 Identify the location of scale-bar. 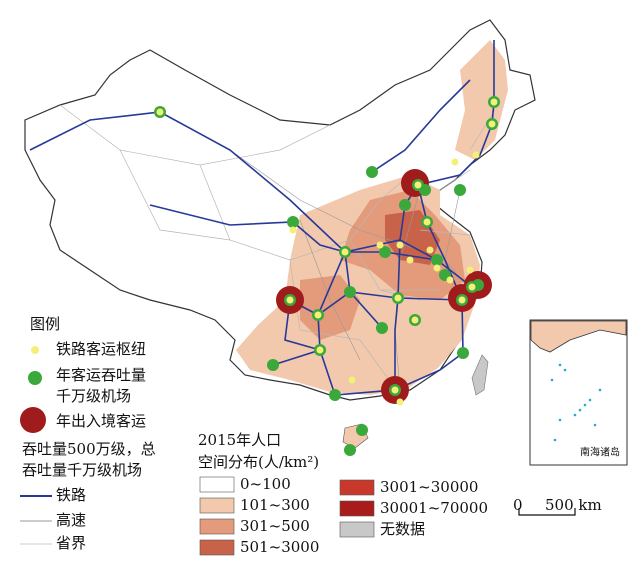
(547, 512).